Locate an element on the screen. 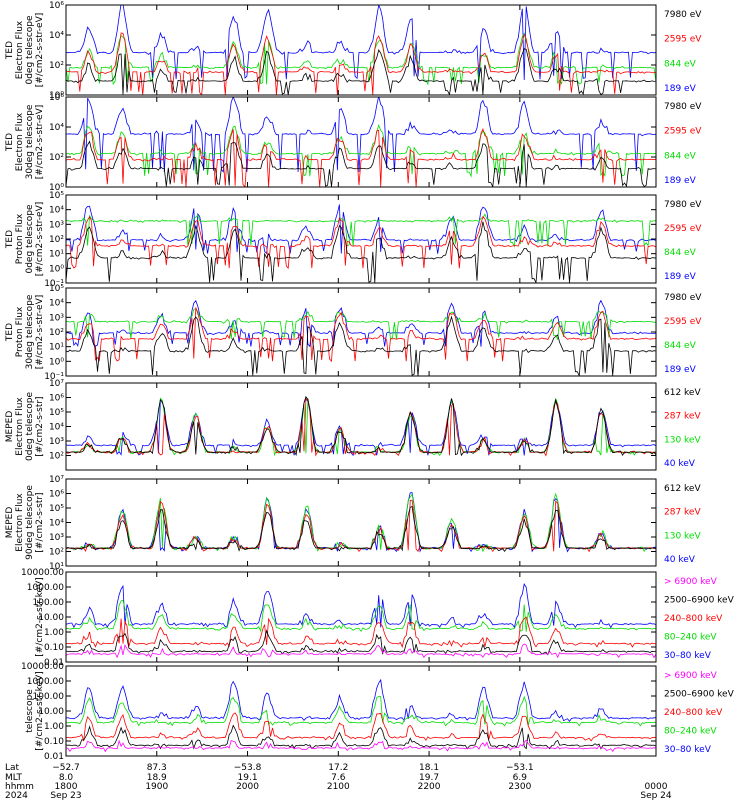 The height and width of the screenshot is (800, 750). time-tick-date: Sep 23 is located at coordinates (65, 795).